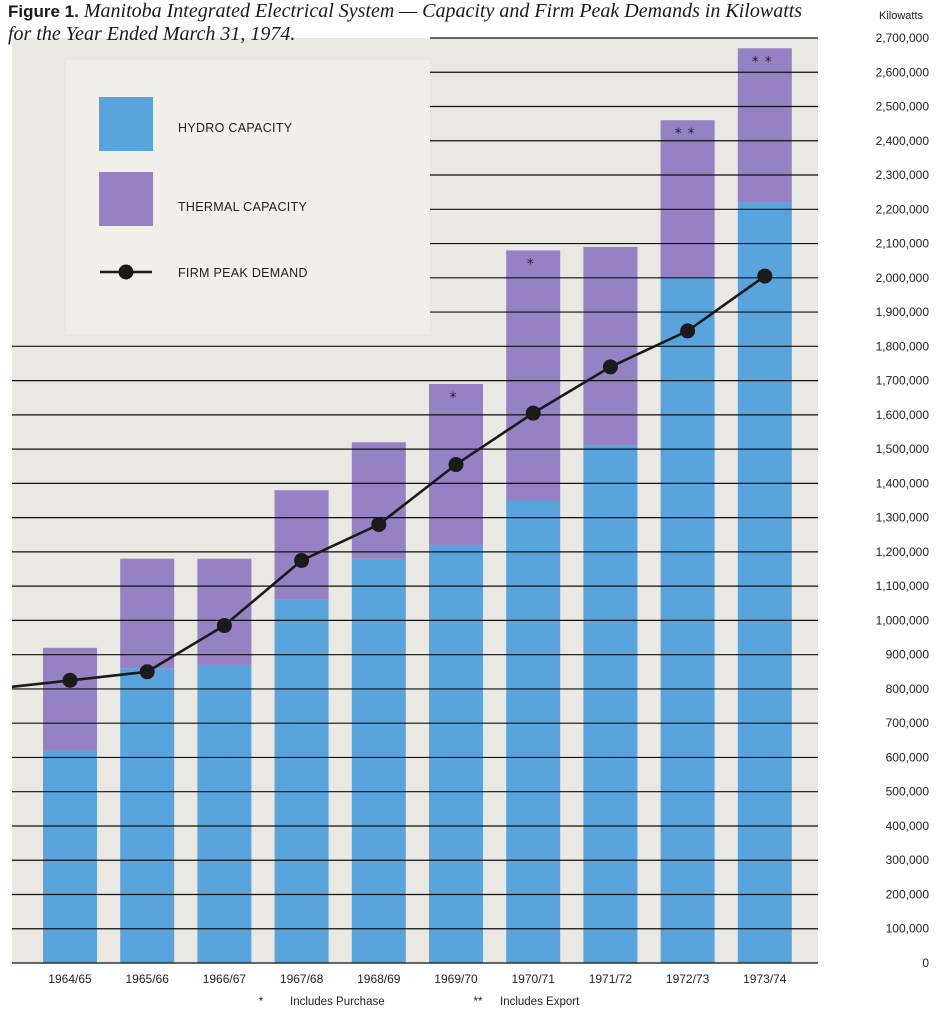 The image size is (952, 1010). I want to click on y-tick-label: 1,000,000, so click(903, 620).